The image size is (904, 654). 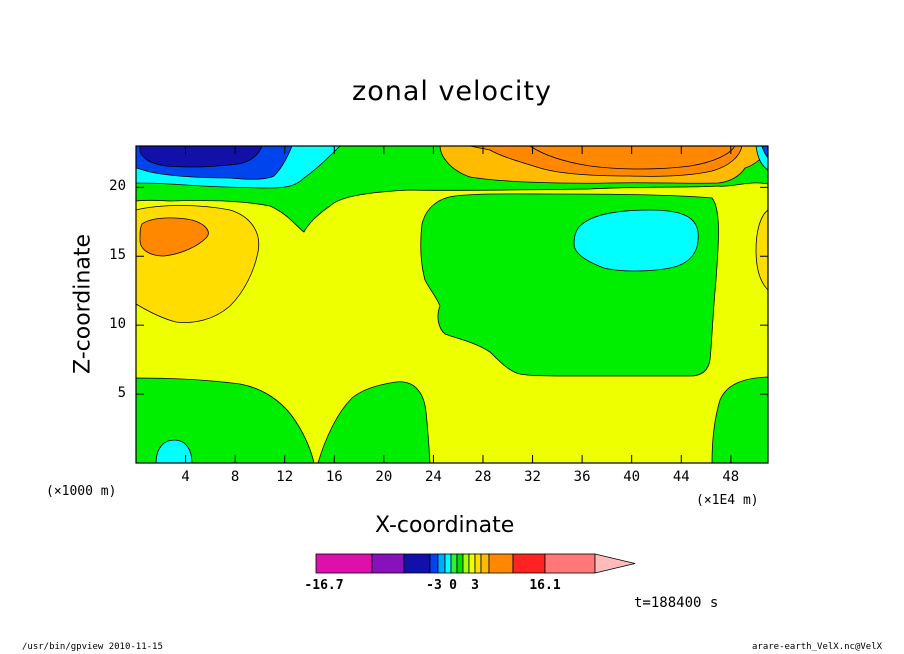 What do you see at coordinates (764, 152) in the screenshot?
I see `contour-fill-top-right-blue` at bounding box center [764, 152].